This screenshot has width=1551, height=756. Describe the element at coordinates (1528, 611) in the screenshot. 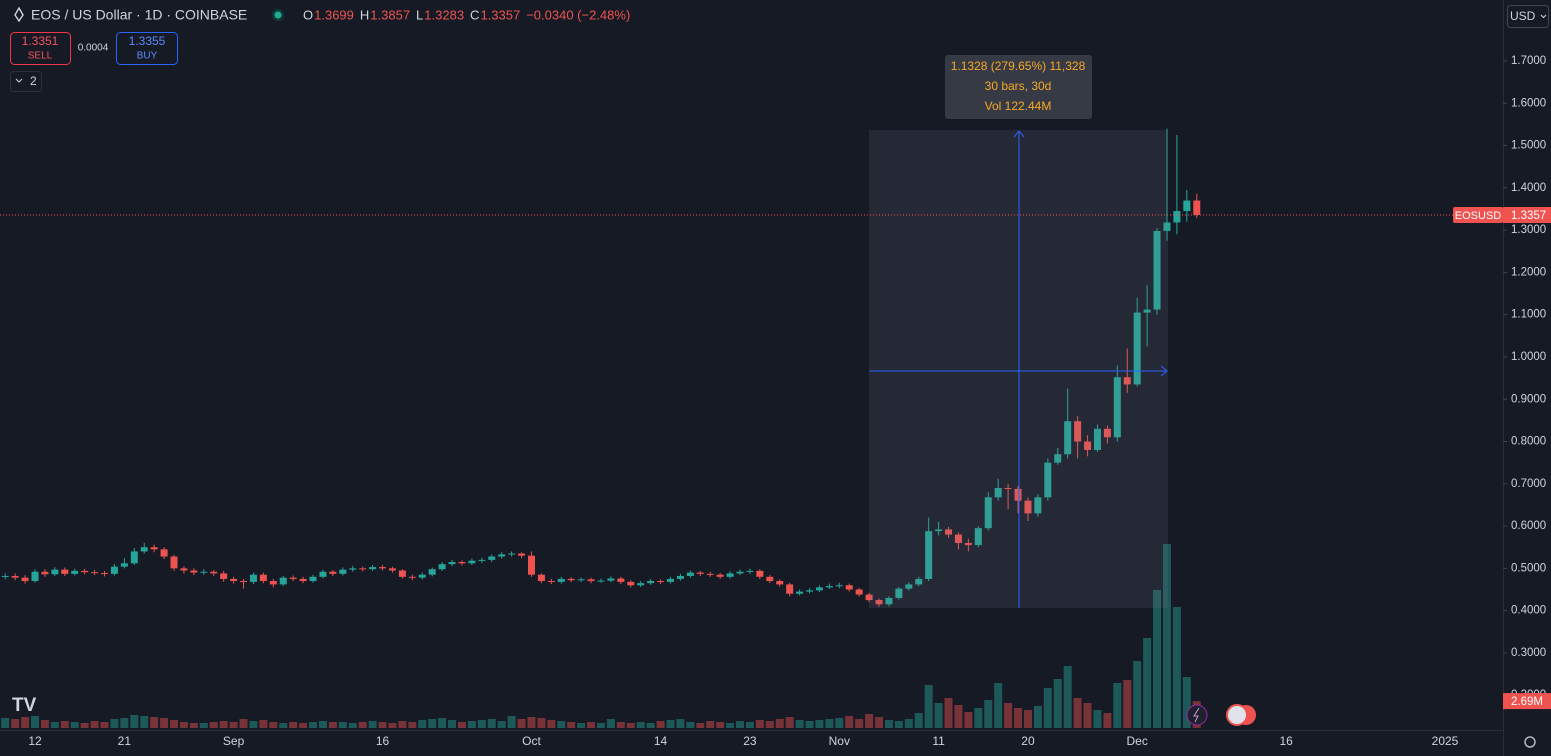

I see `y-tick-label: 0.4000` at that location.